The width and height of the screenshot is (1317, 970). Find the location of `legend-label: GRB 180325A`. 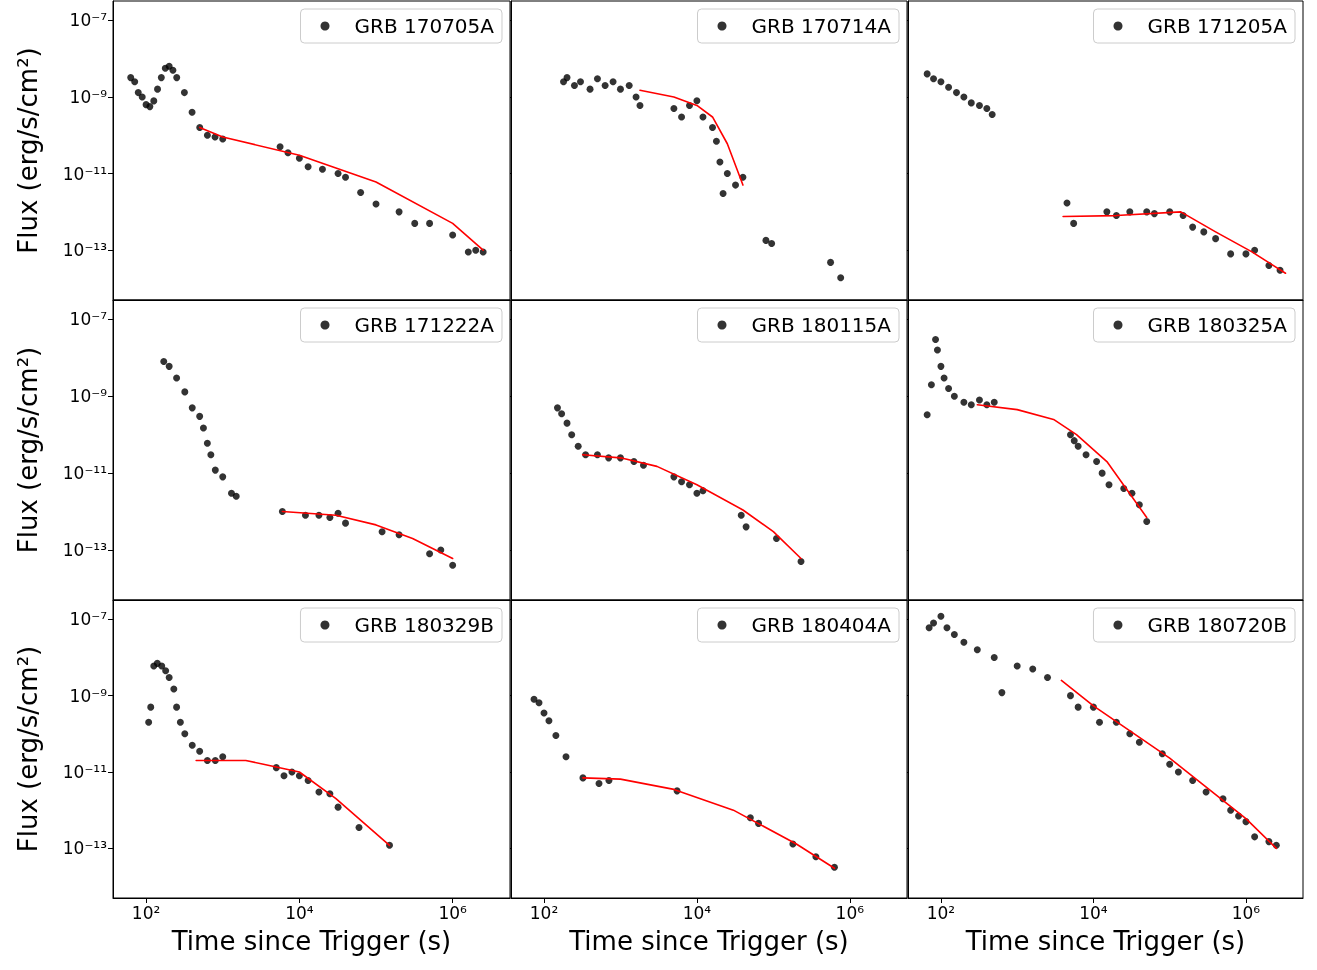

legend-label: GRB 180325A is located at coordinates (1217, 325).